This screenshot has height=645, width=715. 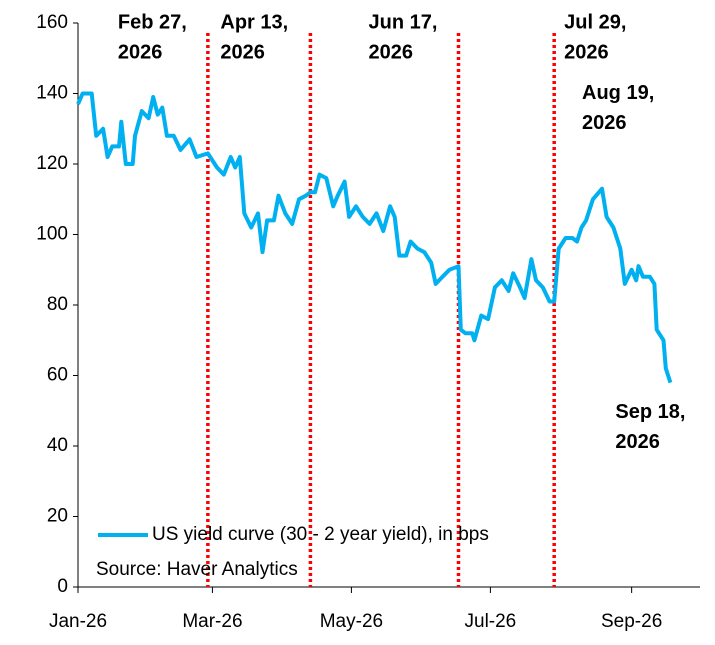 I want to click on y-tick-label: 40, so click(x=57, y=445).